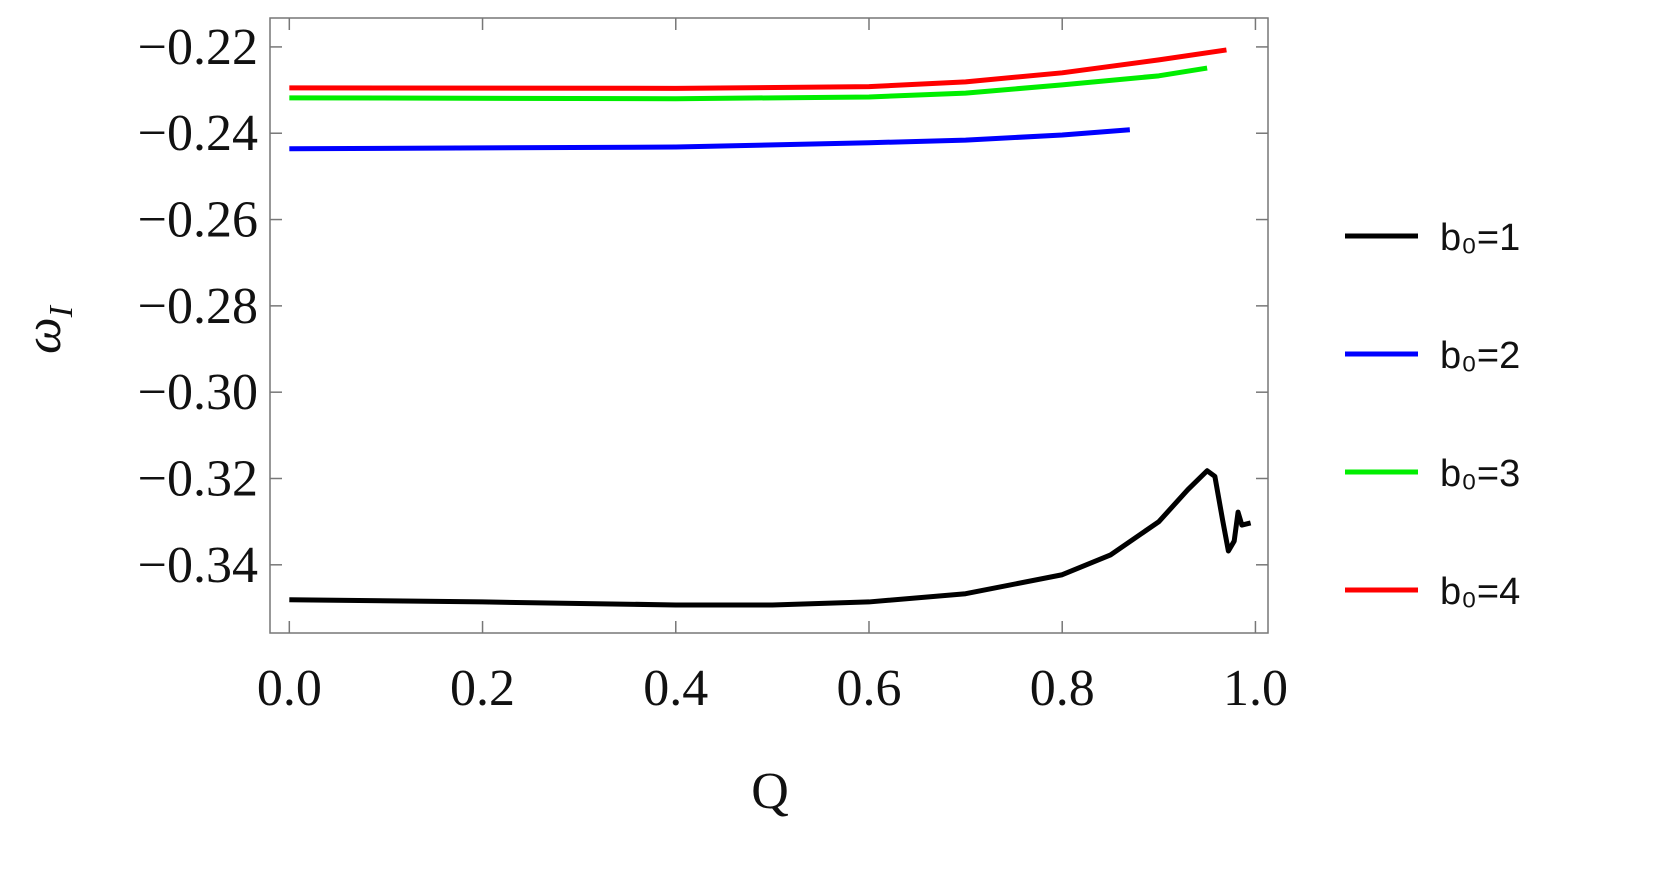  Describe the element at coordinates (198, 133) in the screenshot. I see `y-tick-label: −0.24` at that location.